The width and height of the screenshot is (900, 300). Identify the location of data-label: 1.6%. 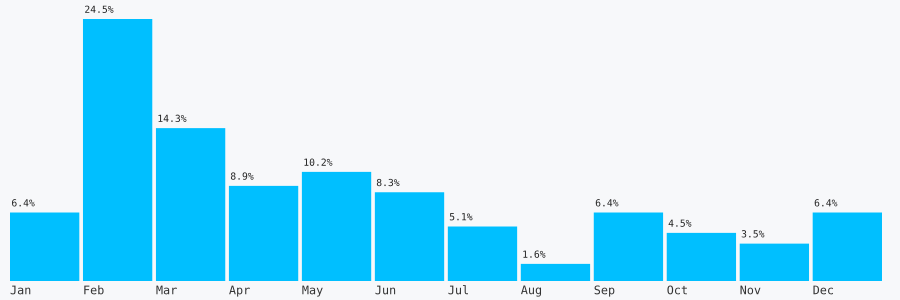
(534, 254).